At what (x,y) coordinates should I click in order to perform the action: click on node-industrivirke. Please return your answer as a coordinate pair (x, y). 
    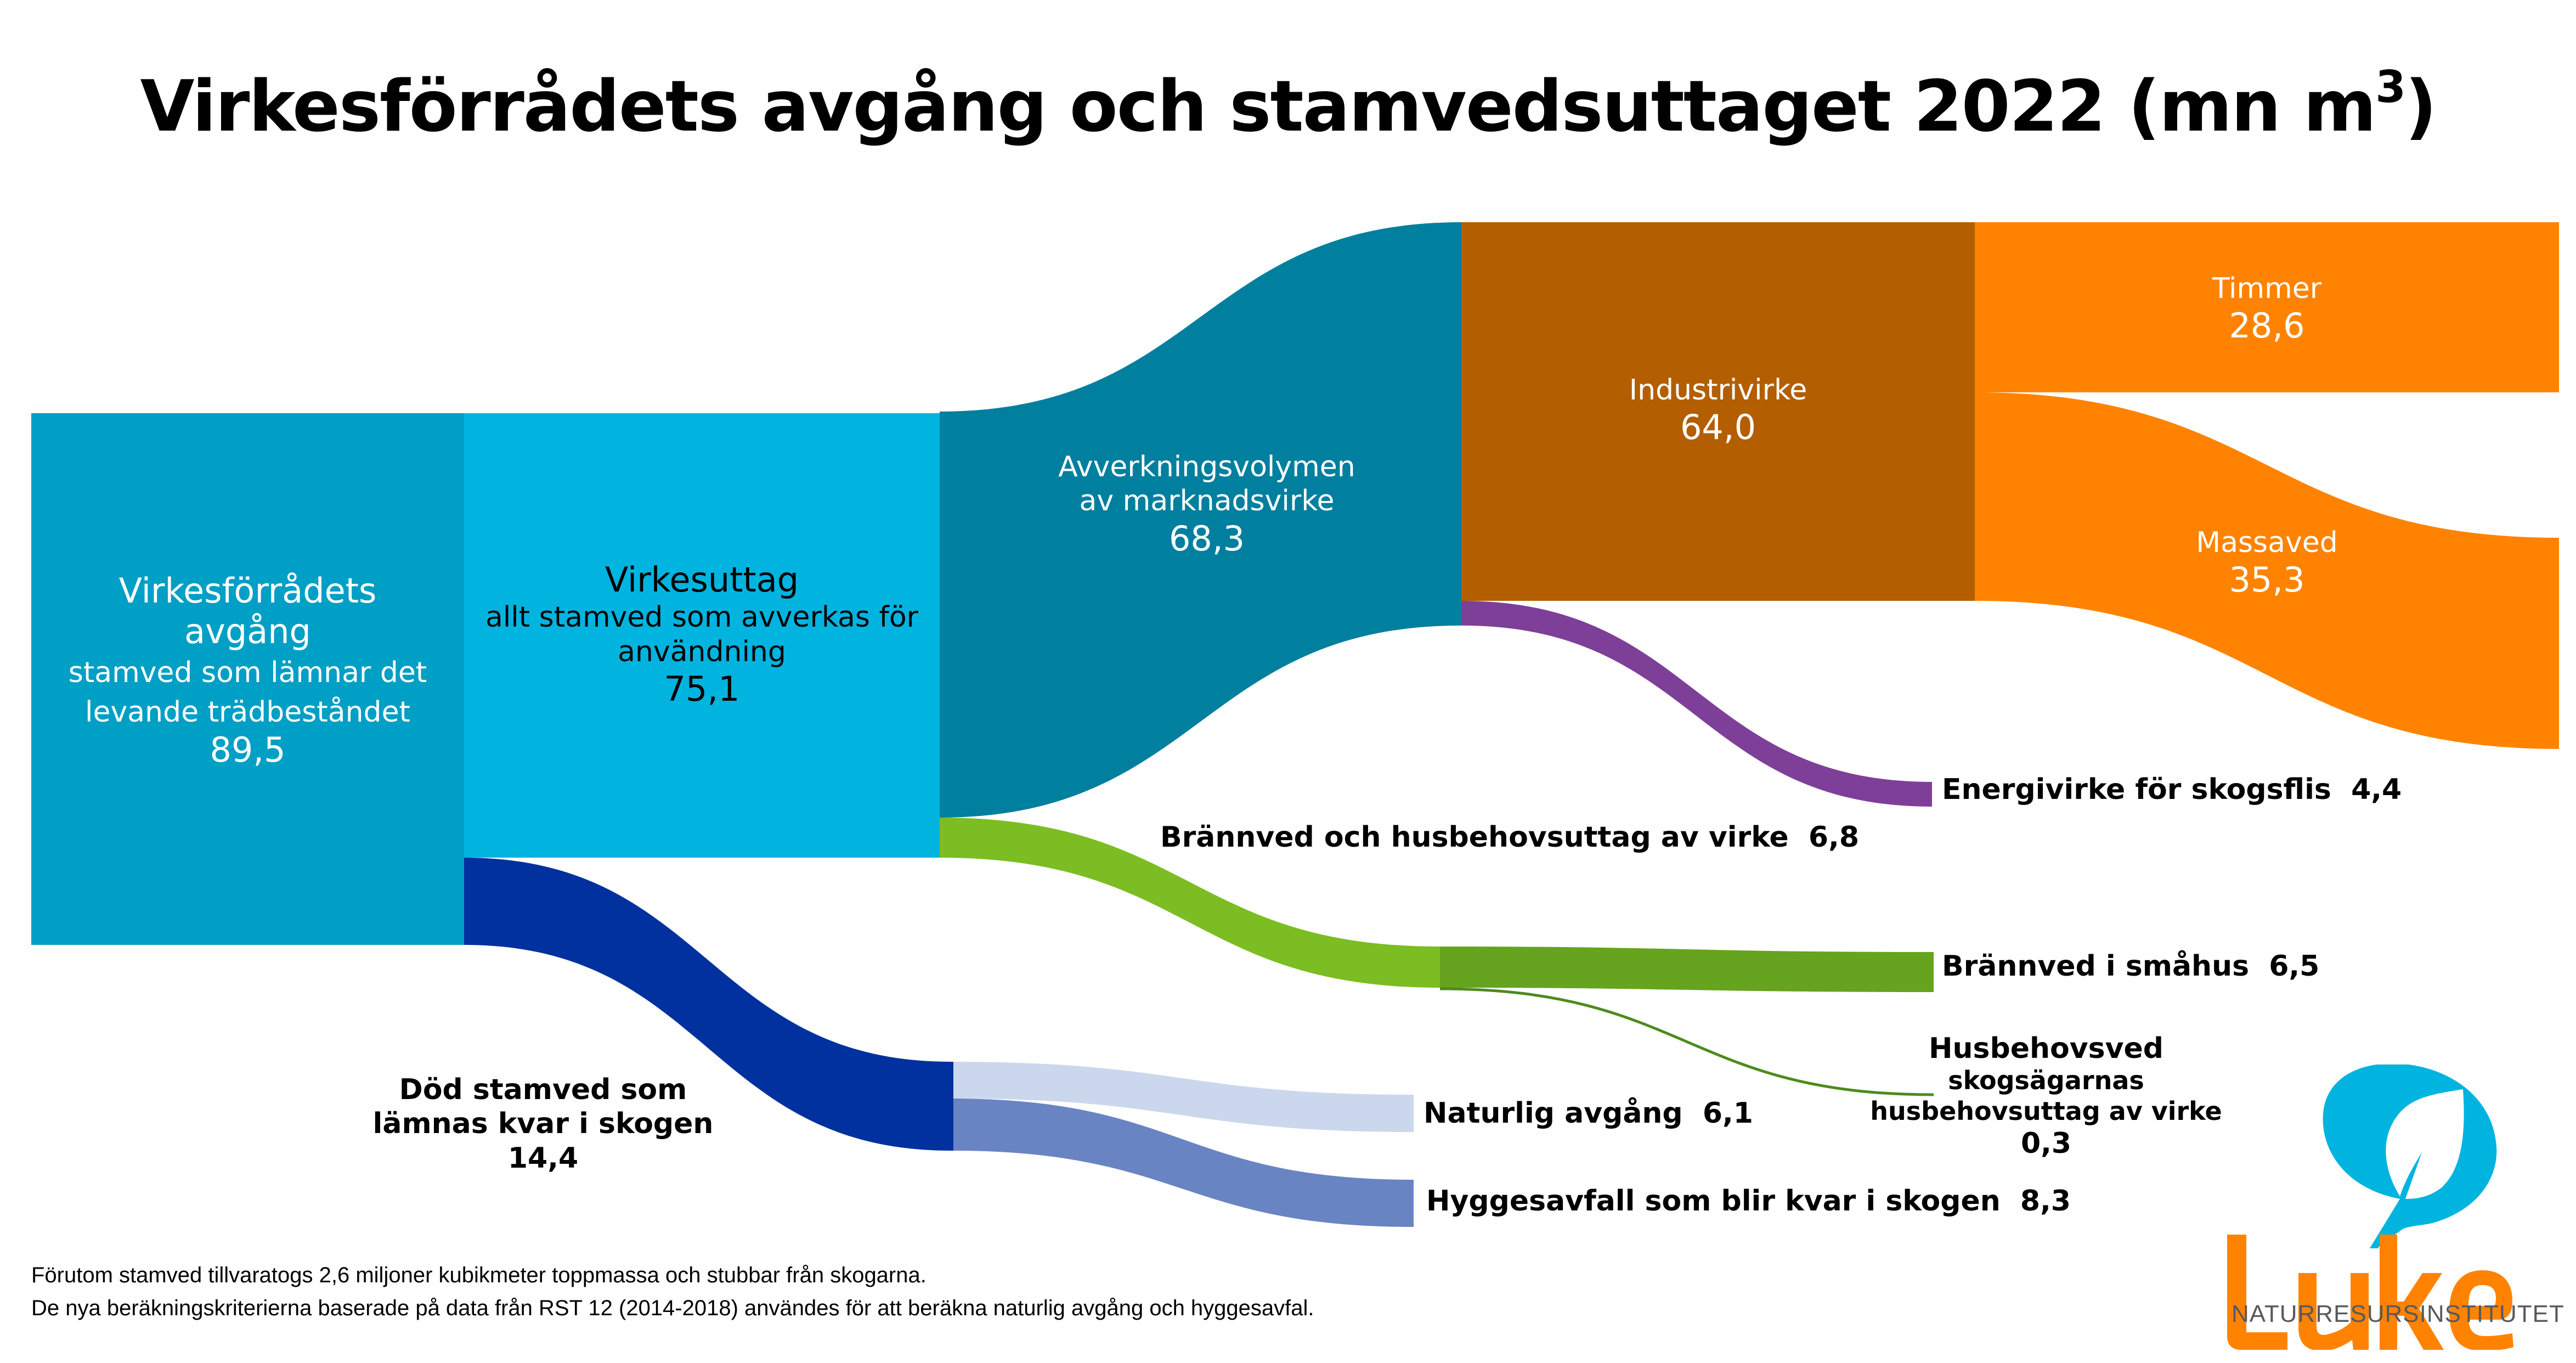
    Looking at the image, I should click on (1718, 411).